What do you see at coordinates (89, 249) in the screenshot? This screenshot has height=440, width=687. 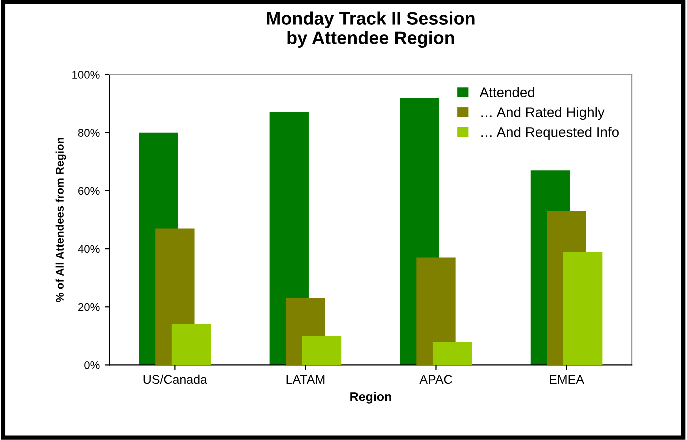 I see `y-tick-label: 40%` at bounding box center [89, 249].